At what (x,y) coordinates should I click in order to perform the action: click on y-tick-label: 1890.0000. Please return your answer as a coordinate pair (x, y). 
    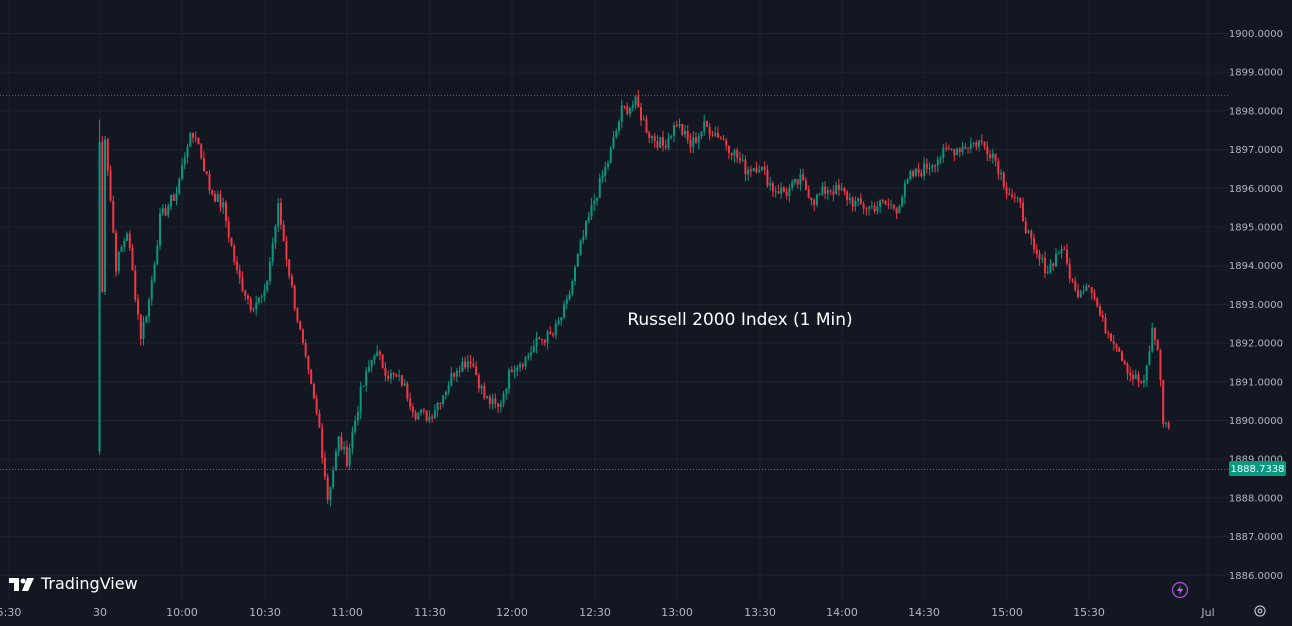
    Looking at the image, I should click on (1256, 421).